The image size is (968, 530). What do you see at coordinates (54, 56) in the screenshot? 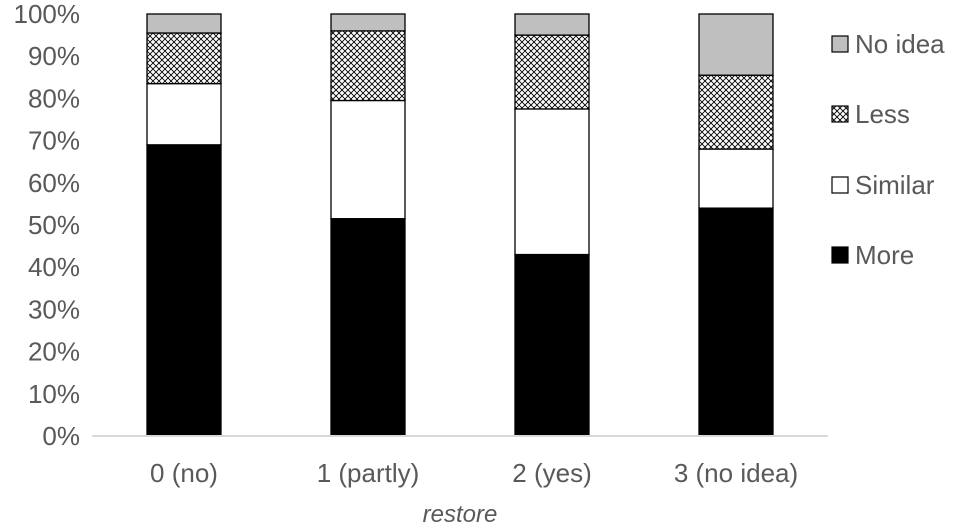
I see `y-tick-label: 90%` at bounding box center [54, 56].